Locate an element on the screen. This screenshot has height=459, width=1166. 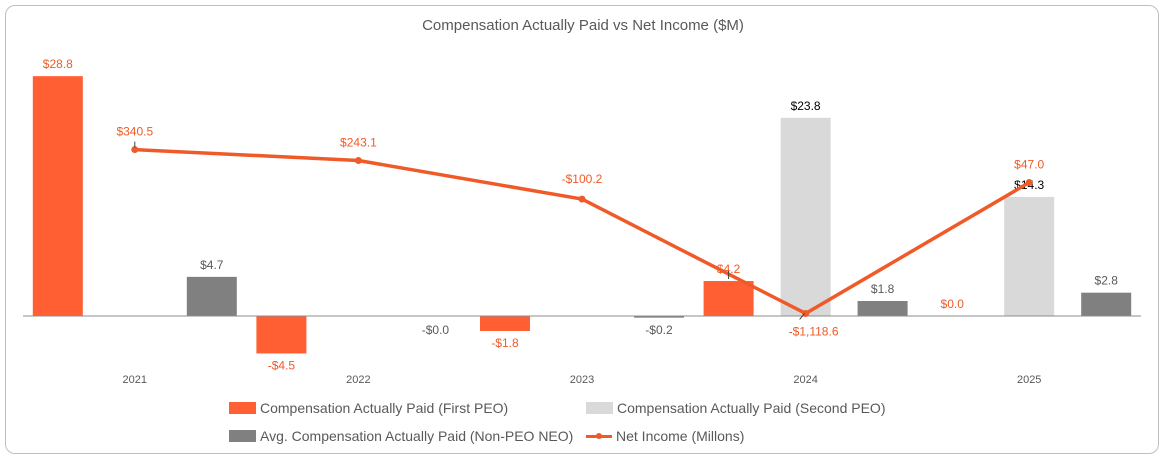
legend-swatch-second-peo is located at coordinates (599, 408).